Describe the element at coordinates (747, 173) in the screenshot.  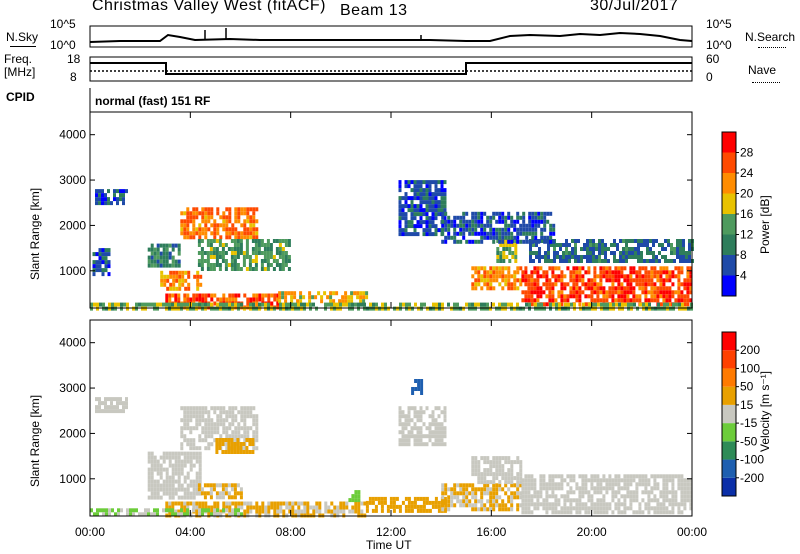
I see `colorbar-tick-label: 24` at that location.